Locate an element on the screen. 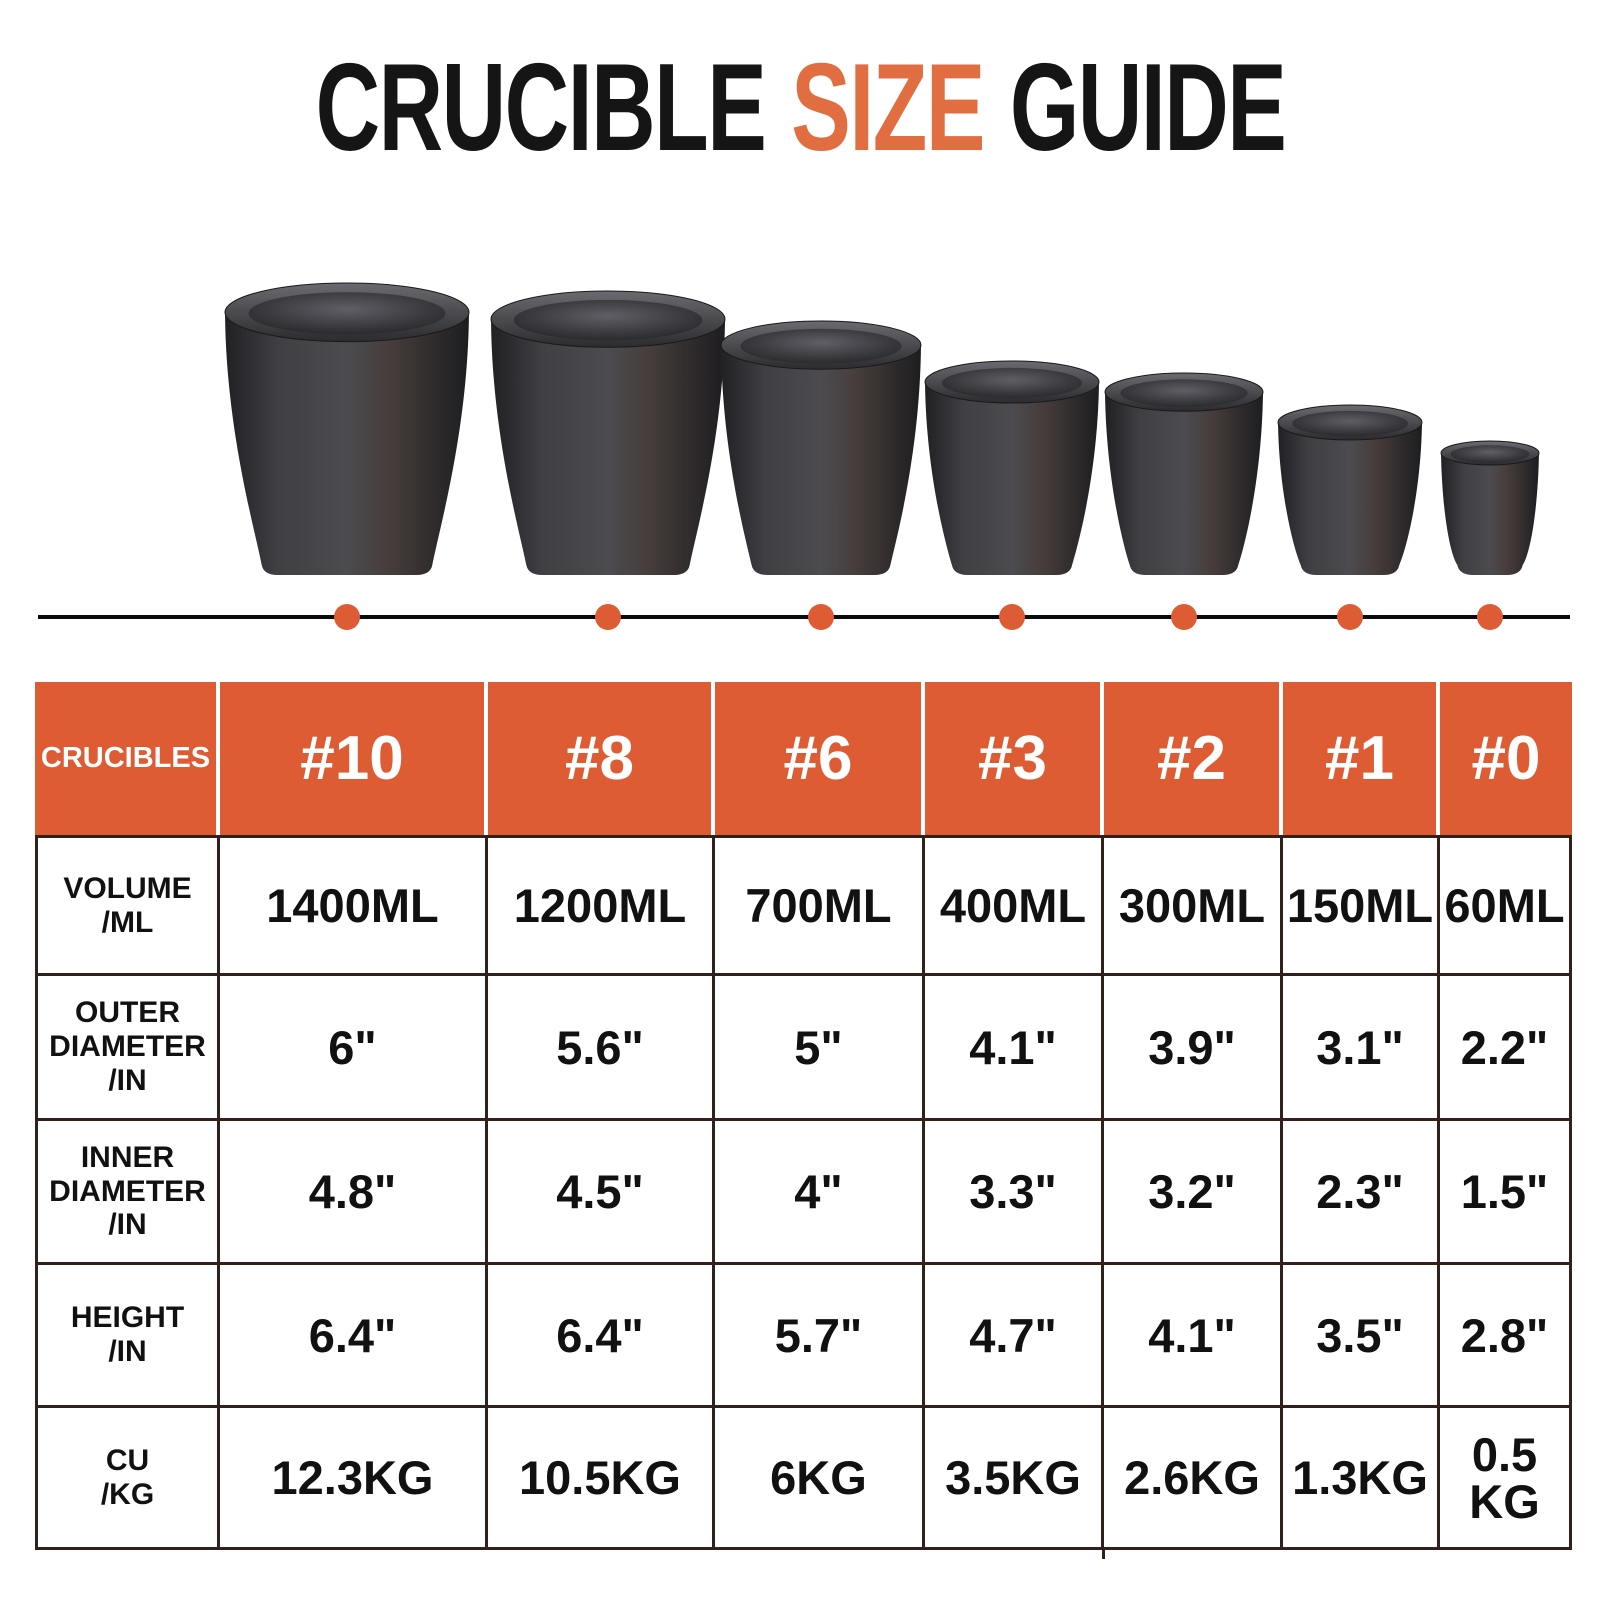 This screenshot has width=1601, height=1601. page-title: CRUCIBLE SIZE GUIDE is located at coordinates (800, 108).